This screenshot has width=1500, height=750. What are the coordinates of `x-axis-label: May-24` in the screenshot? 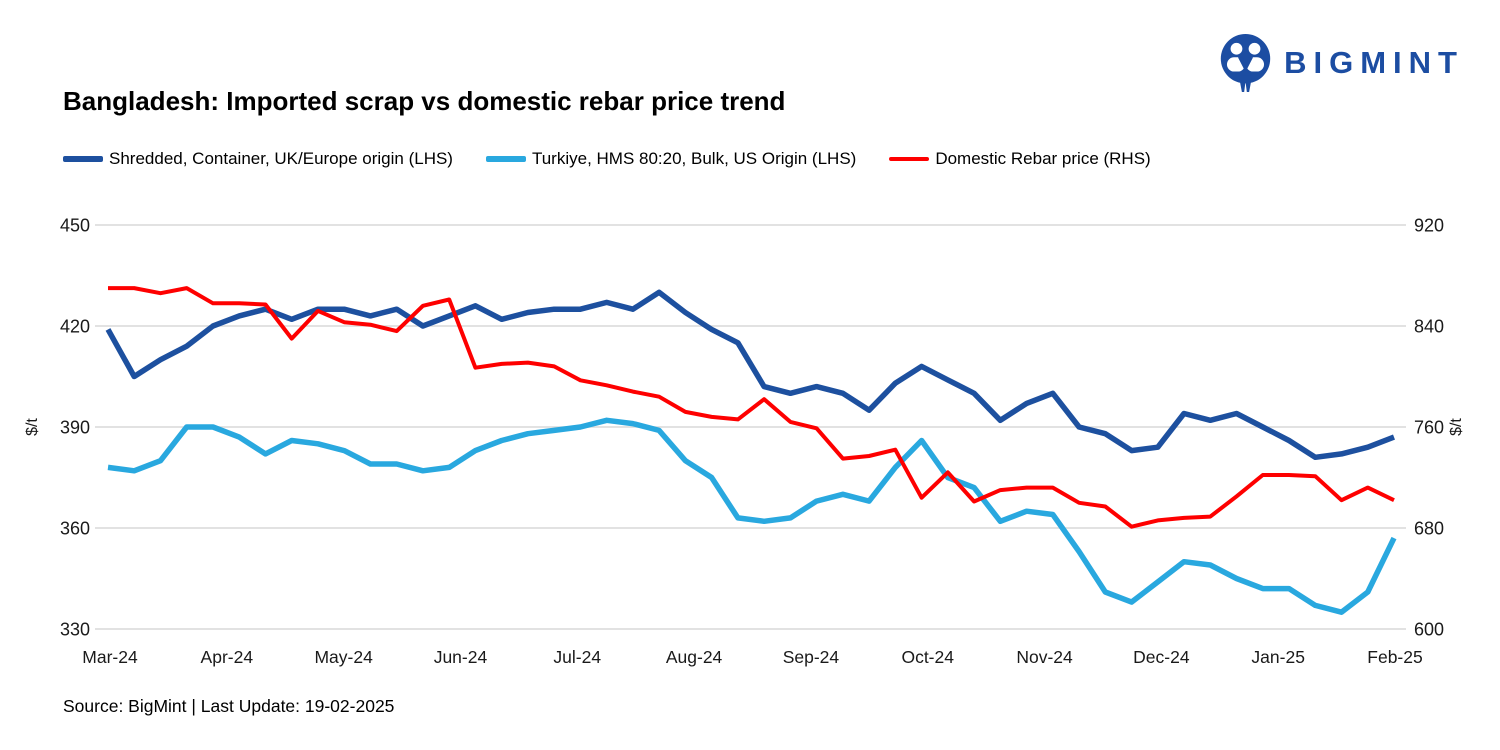 It's located at (343, 657).